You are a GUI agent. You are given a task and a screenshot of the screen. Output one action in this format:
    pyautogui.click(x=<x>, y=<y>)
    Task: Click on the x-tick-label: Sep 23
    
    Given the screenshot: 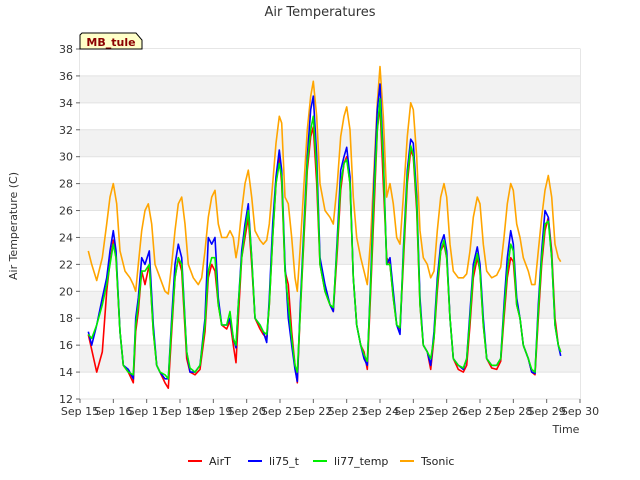 What is the action you would take?
    pyautogui.click(x=347, y=411)
    